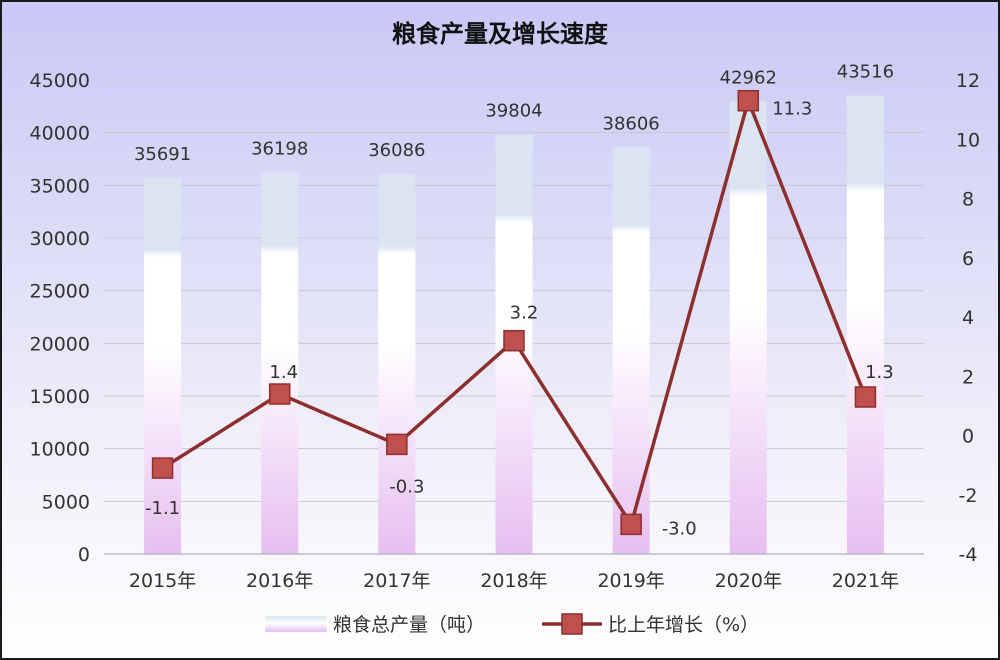 The width and height of the screenshot is (1000, 660). What do you see at coordinates (524, 313) in the screenshot?
I see `line-data-label: 3.2` at bounding box center [524, 313].